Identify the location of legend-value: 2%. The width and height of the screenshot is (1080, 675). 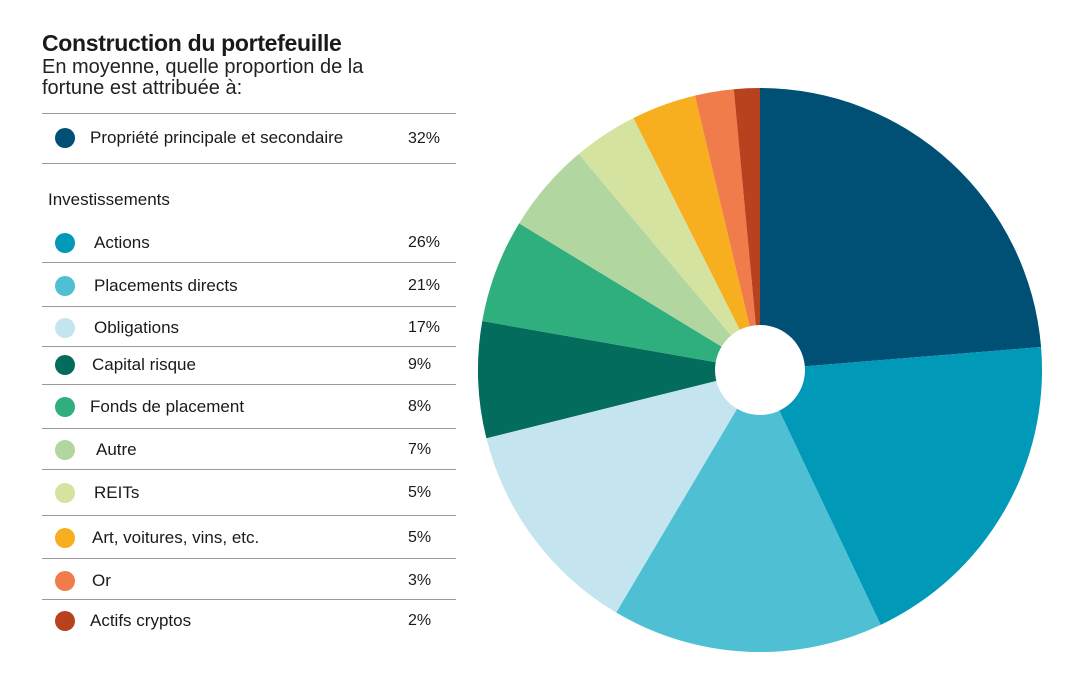
(420, 620).